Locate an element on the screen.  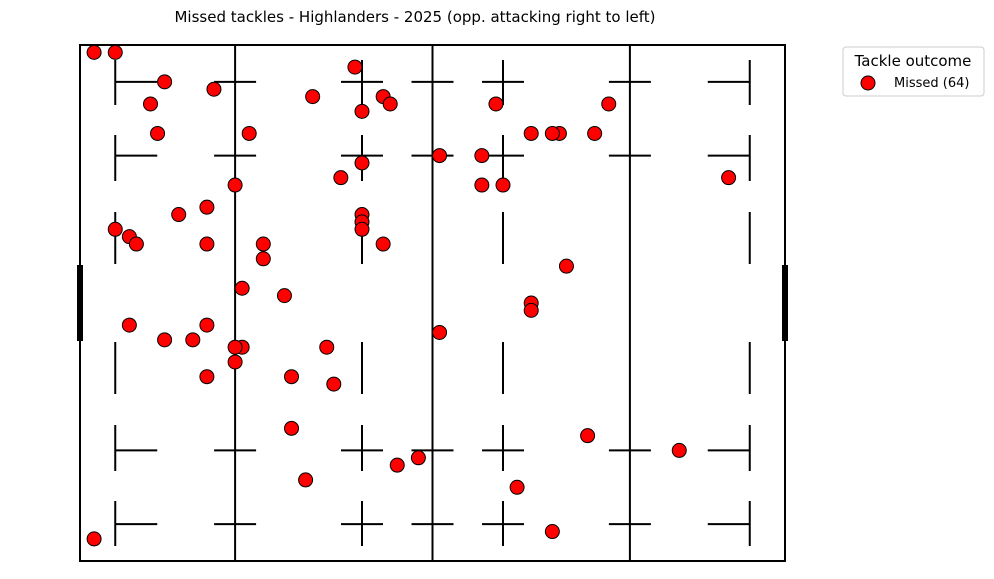
legend-frame is located at coordinates (913, 71).